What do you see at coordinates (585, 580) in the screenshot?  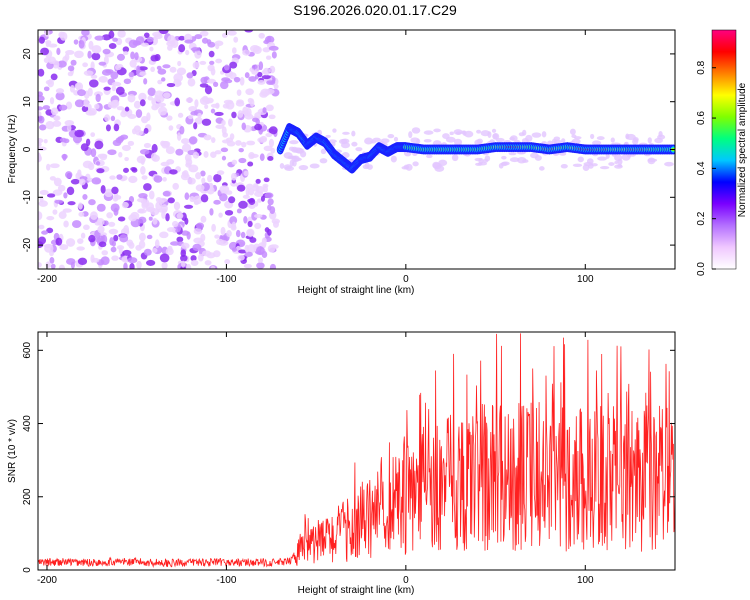 I see `x-tick-label: 100` at bounding box center [585, 580].